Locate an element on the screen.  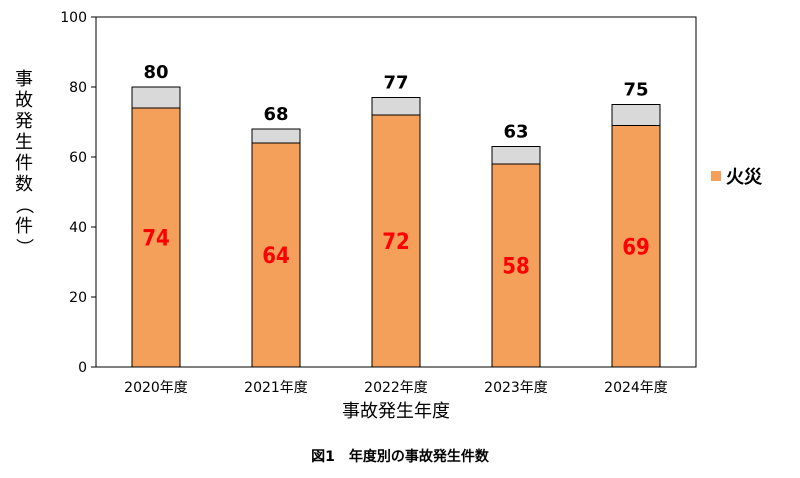
y-axis-label-char: （ is located at coordinates (23, 205).